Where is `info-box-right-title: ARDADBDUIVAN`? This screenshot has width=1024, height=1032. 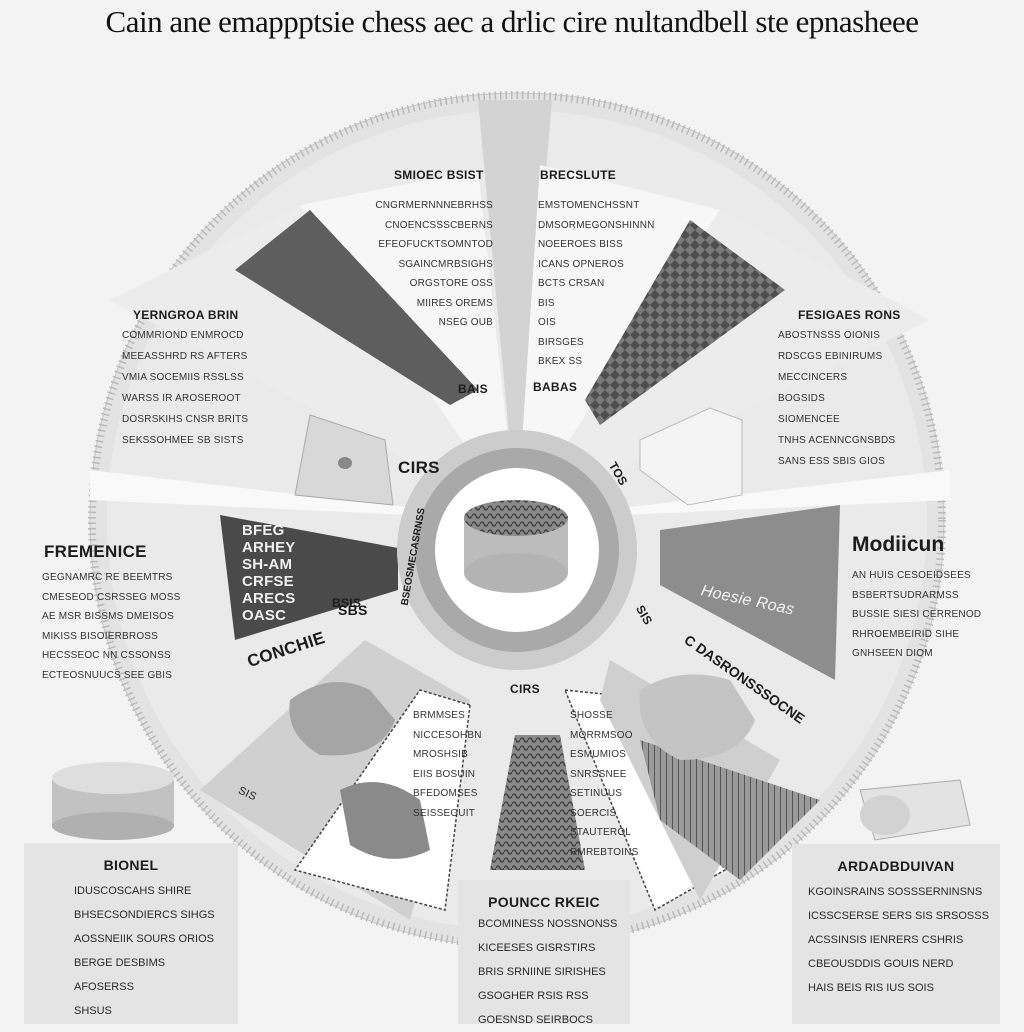
info-box-right-title: ARDADBDUIVAN is located at coordinates (896, 866).